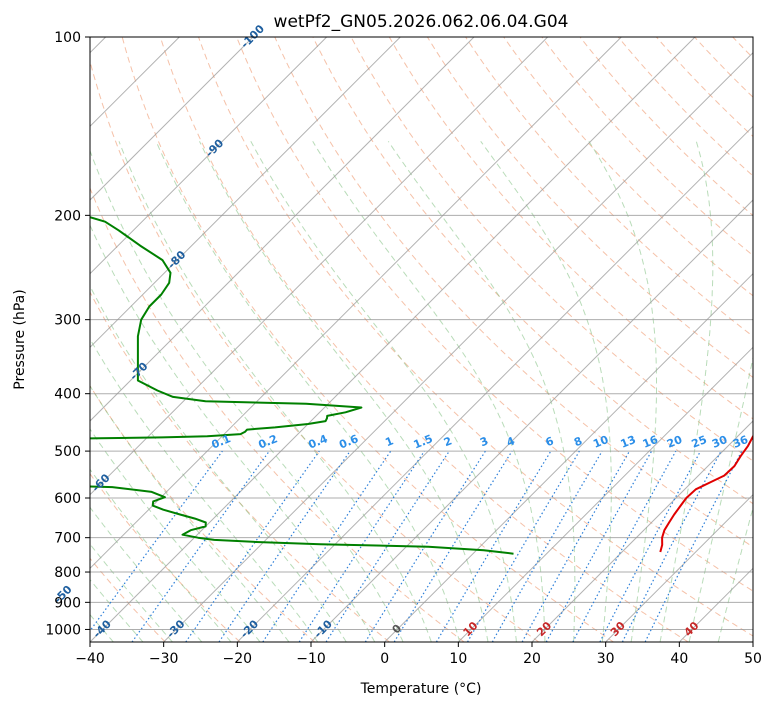 Image resolution: width=775 pixels, height=708 pixels. What do you see at coordinates (458, 659) in the screenshot?
I see `x-tick-label: 10` at bounding box center [458, 659].